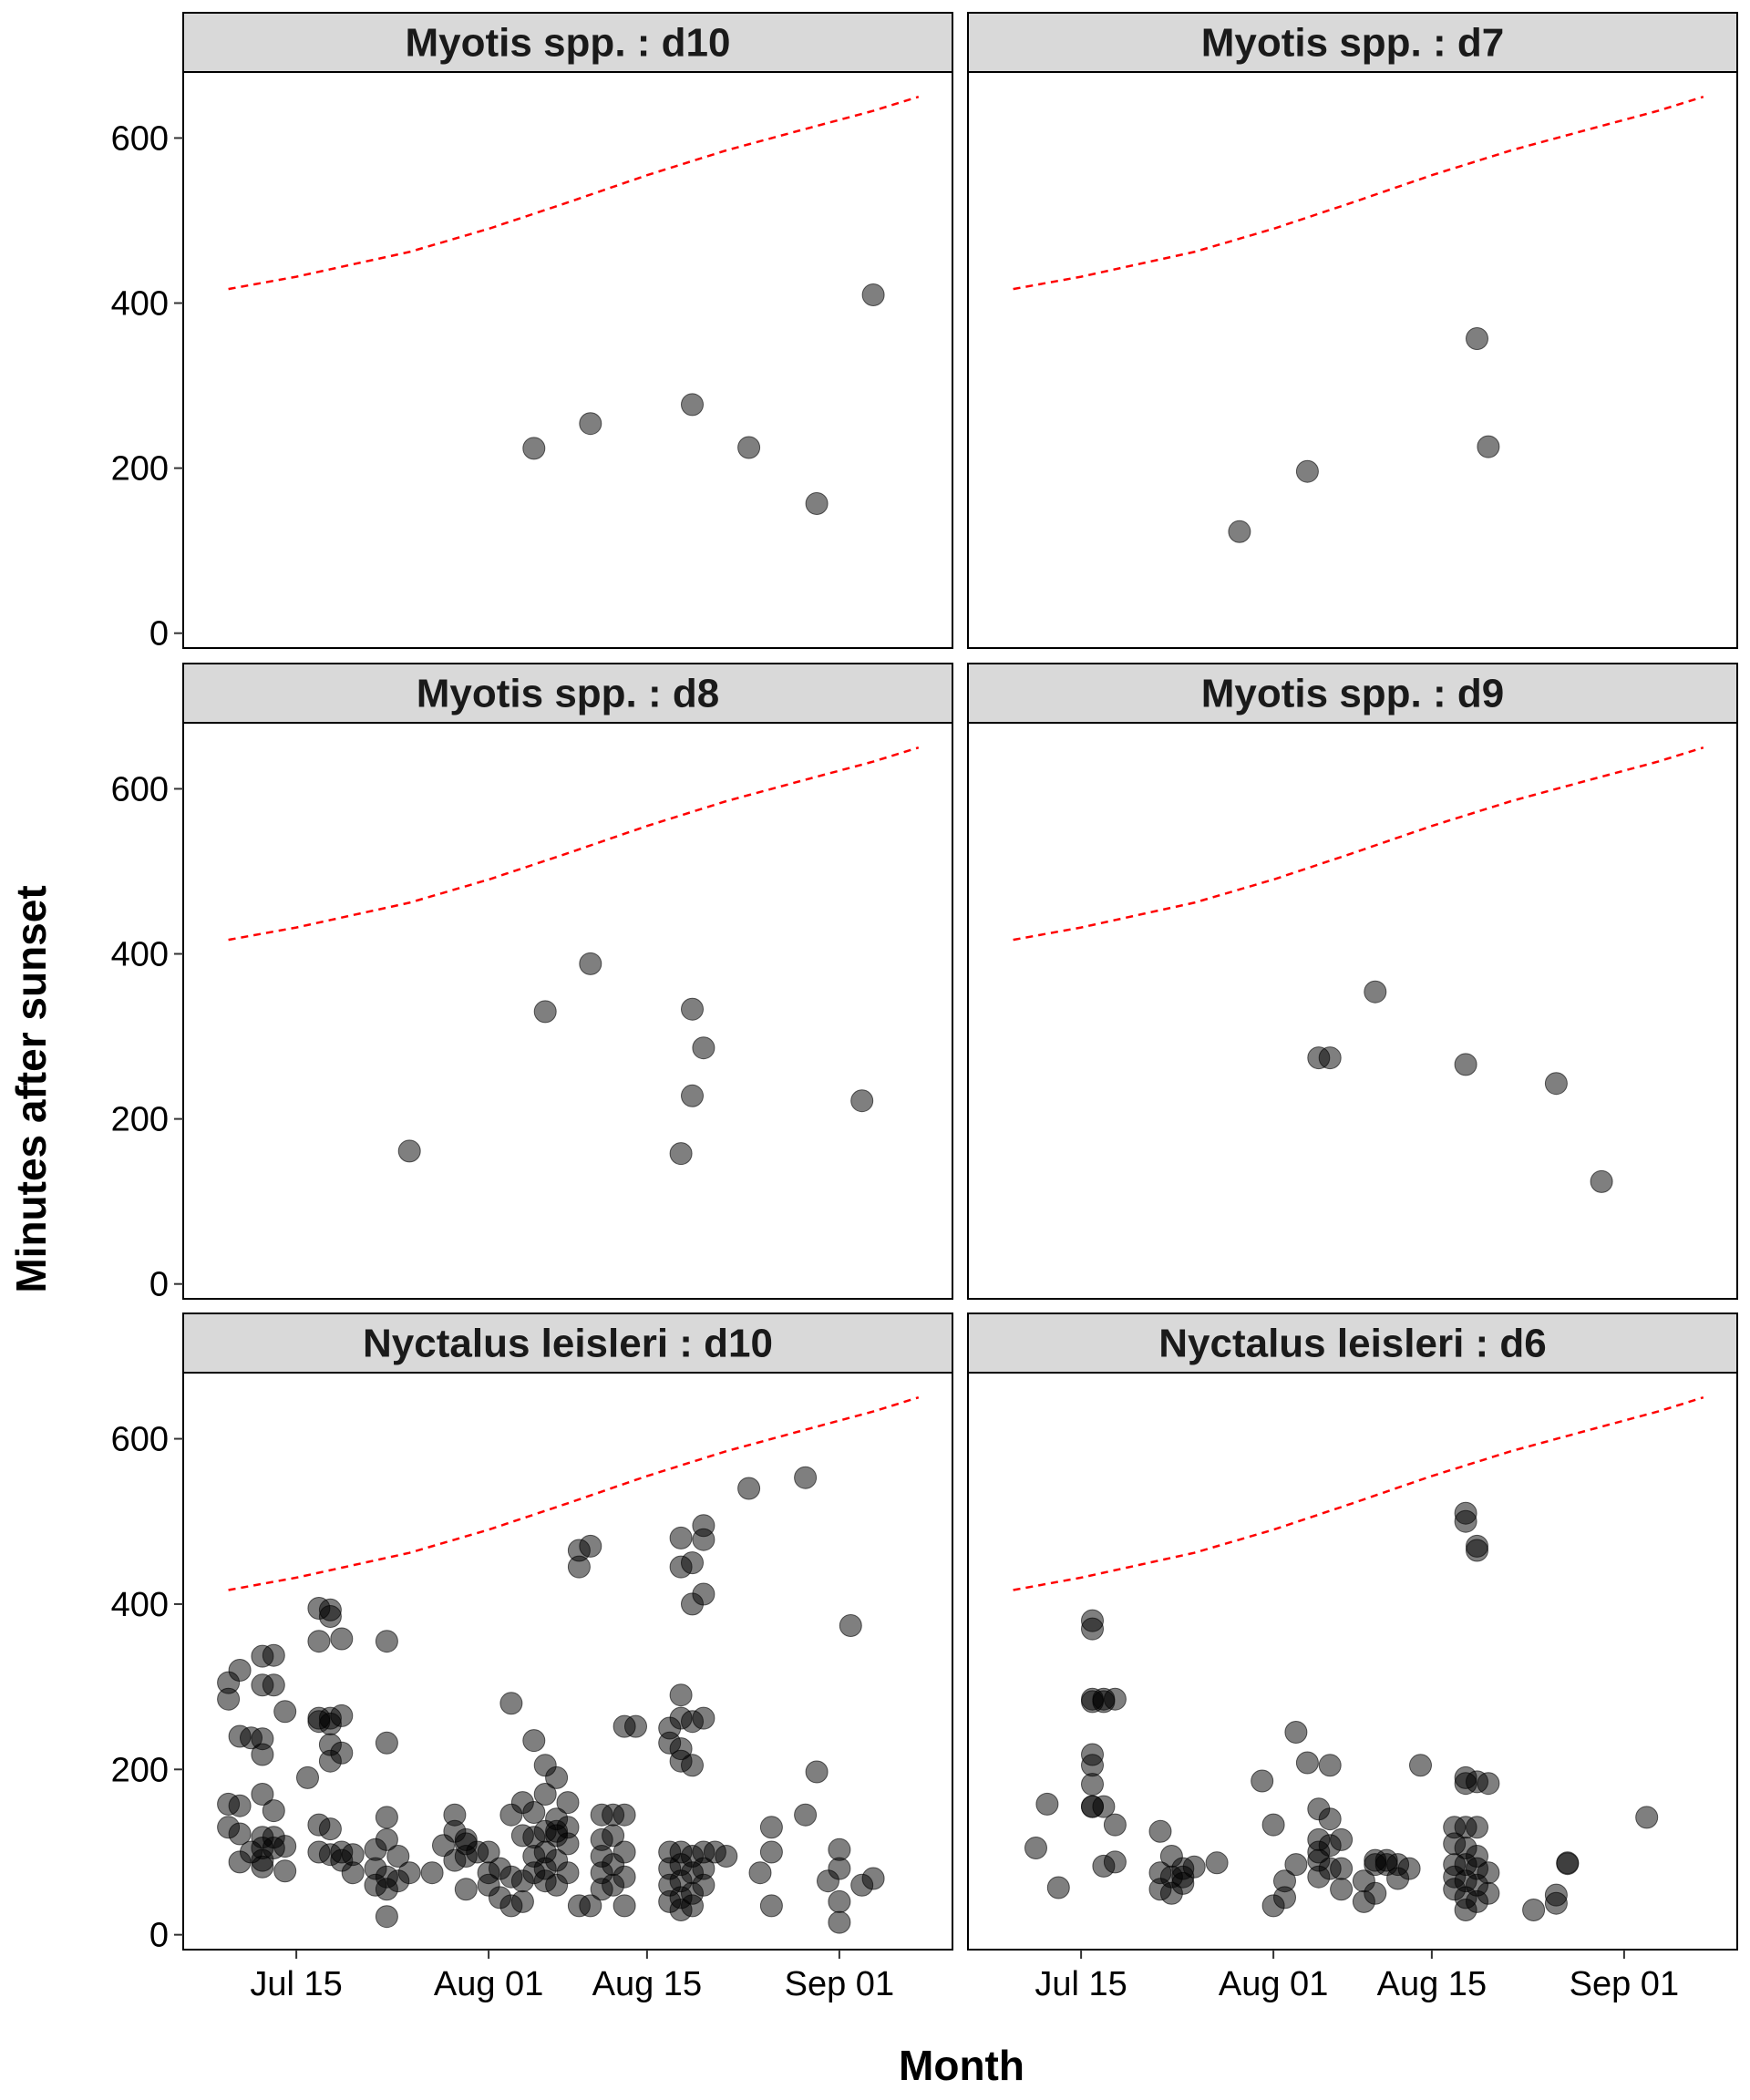  Describe the element at coordinates (140, 1770) in the screenshot. I see `y-tick-label: 200` at that location.